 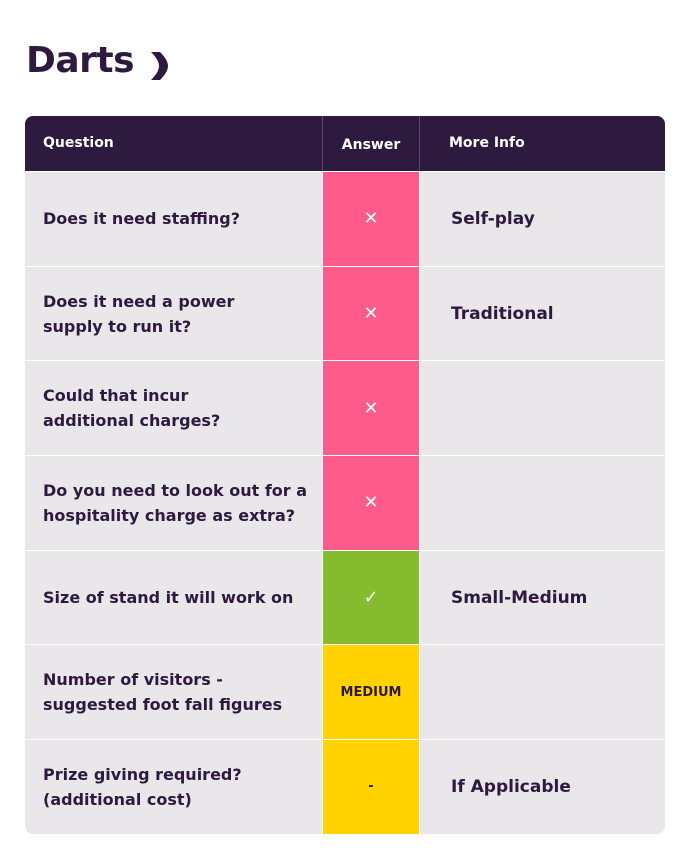 I want to click on answer-cell: -, so click(x=371, y=787).